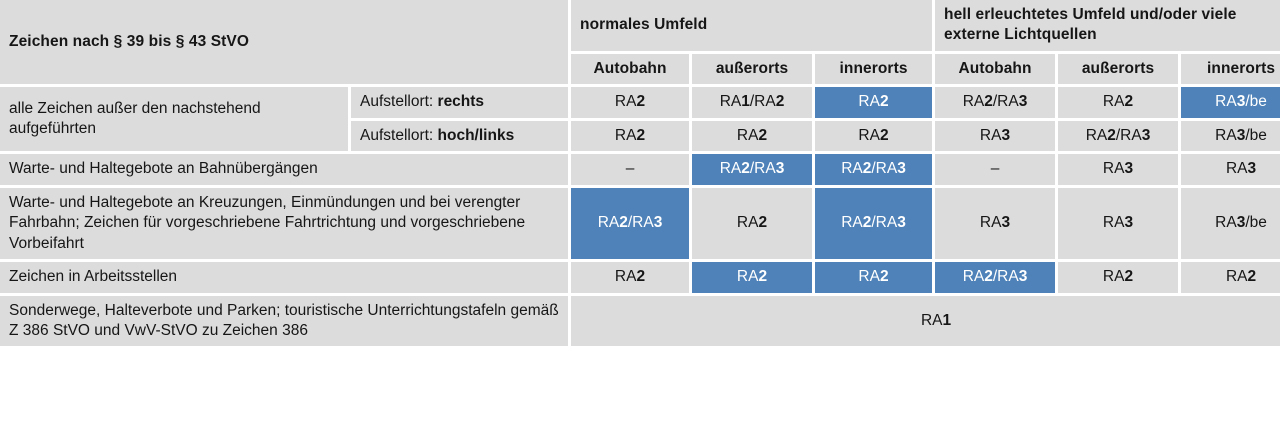 The width and height of the screenshot is (1280, 428). What do you see at coordinates (874, 69) in the screenshot?
I see `column-header-innerorts-normal: innerorts` at bounding box center [874, 69].